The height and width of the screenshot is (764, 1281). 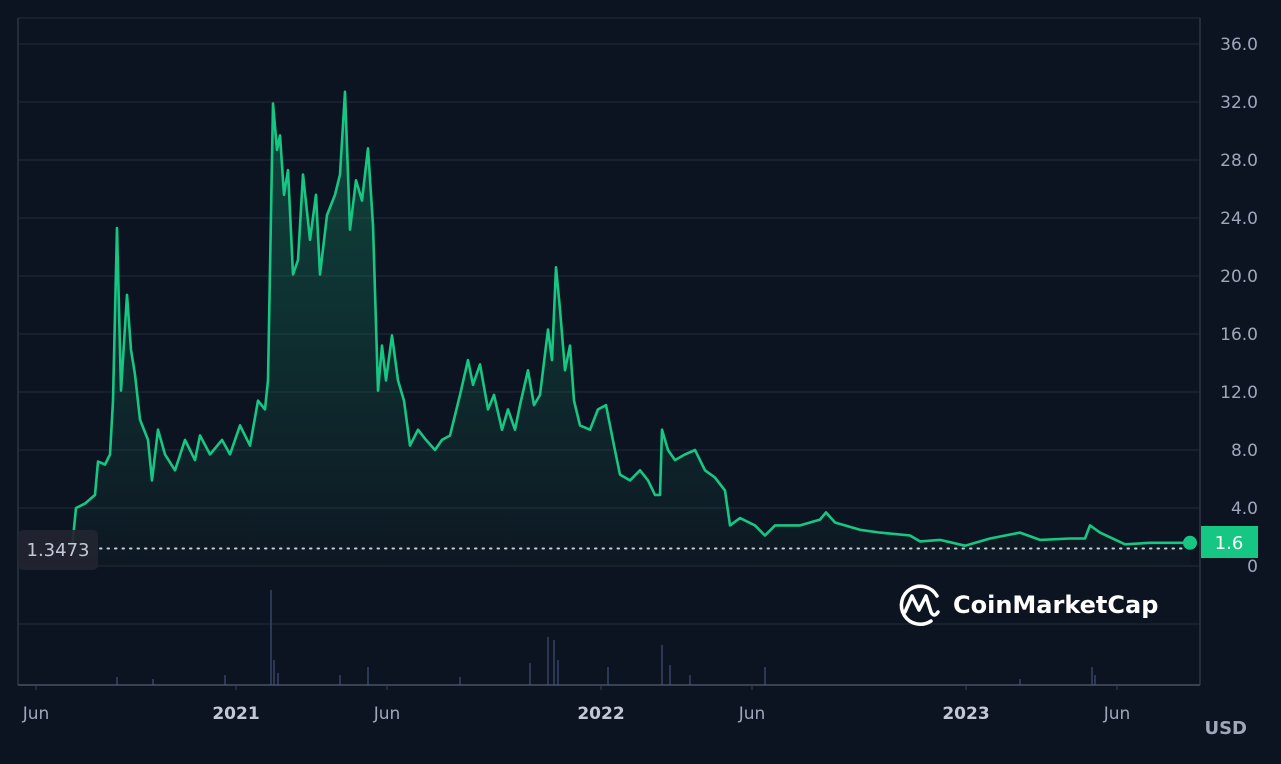 I want to click on current-price-badge: 1.6, so click(x=1229, y=542).